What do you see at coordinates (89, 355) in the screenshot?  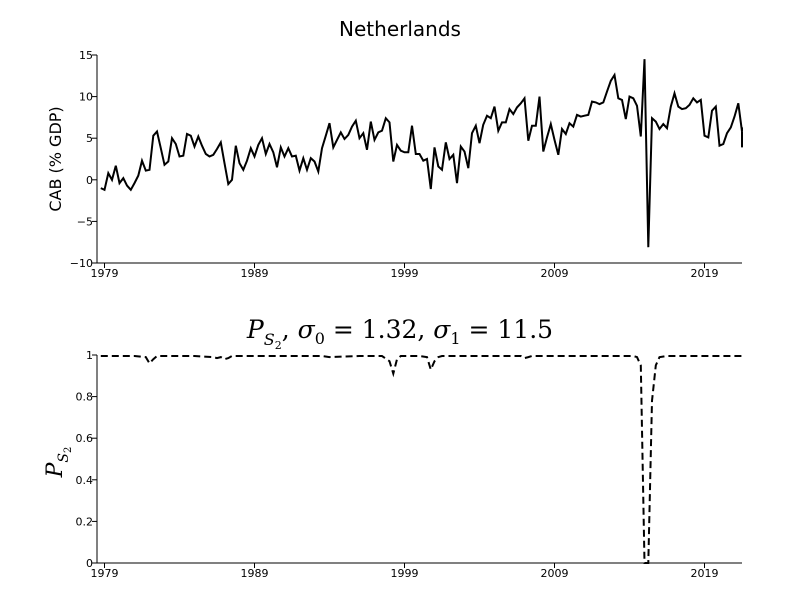 I see `y-tick-label: 1` at bounding box center [89, 355].